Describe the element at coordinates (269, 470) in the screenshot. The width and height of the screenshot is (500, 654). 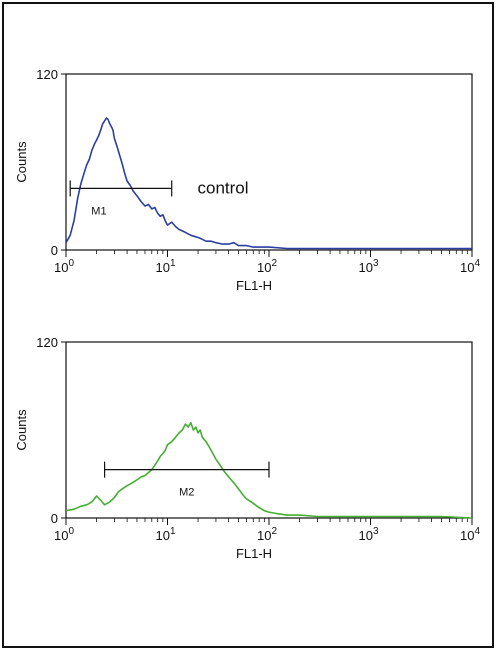
I see `histogram-line` at that location.